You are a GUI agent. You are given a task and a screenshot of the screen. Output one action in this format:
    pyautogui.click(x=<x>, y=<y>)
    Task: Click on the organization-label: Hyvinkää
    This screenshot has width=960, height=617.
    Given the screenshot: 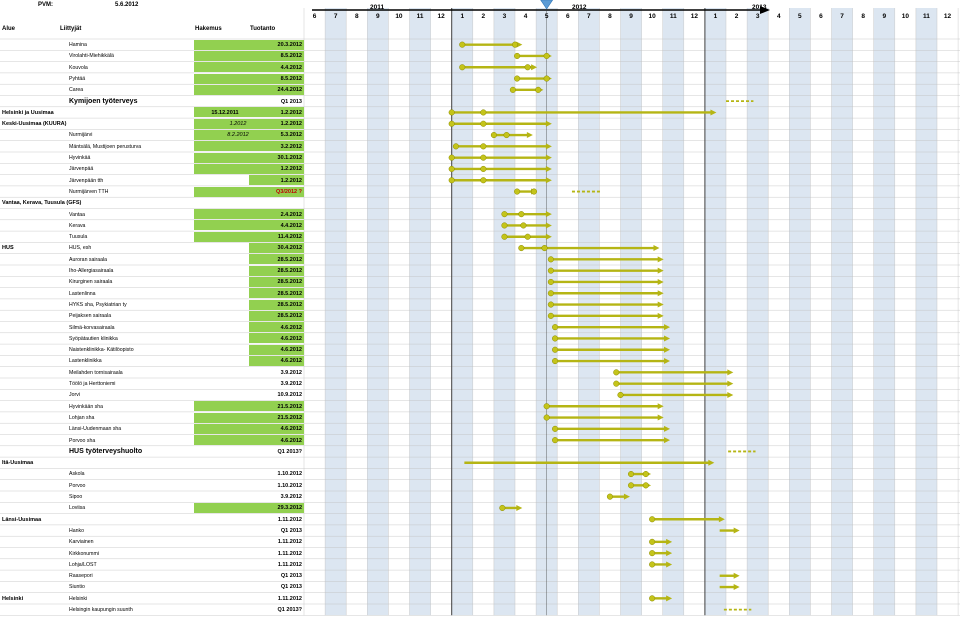 What is the action you would take?
    pyautogui.click(x=80, y=158)
    